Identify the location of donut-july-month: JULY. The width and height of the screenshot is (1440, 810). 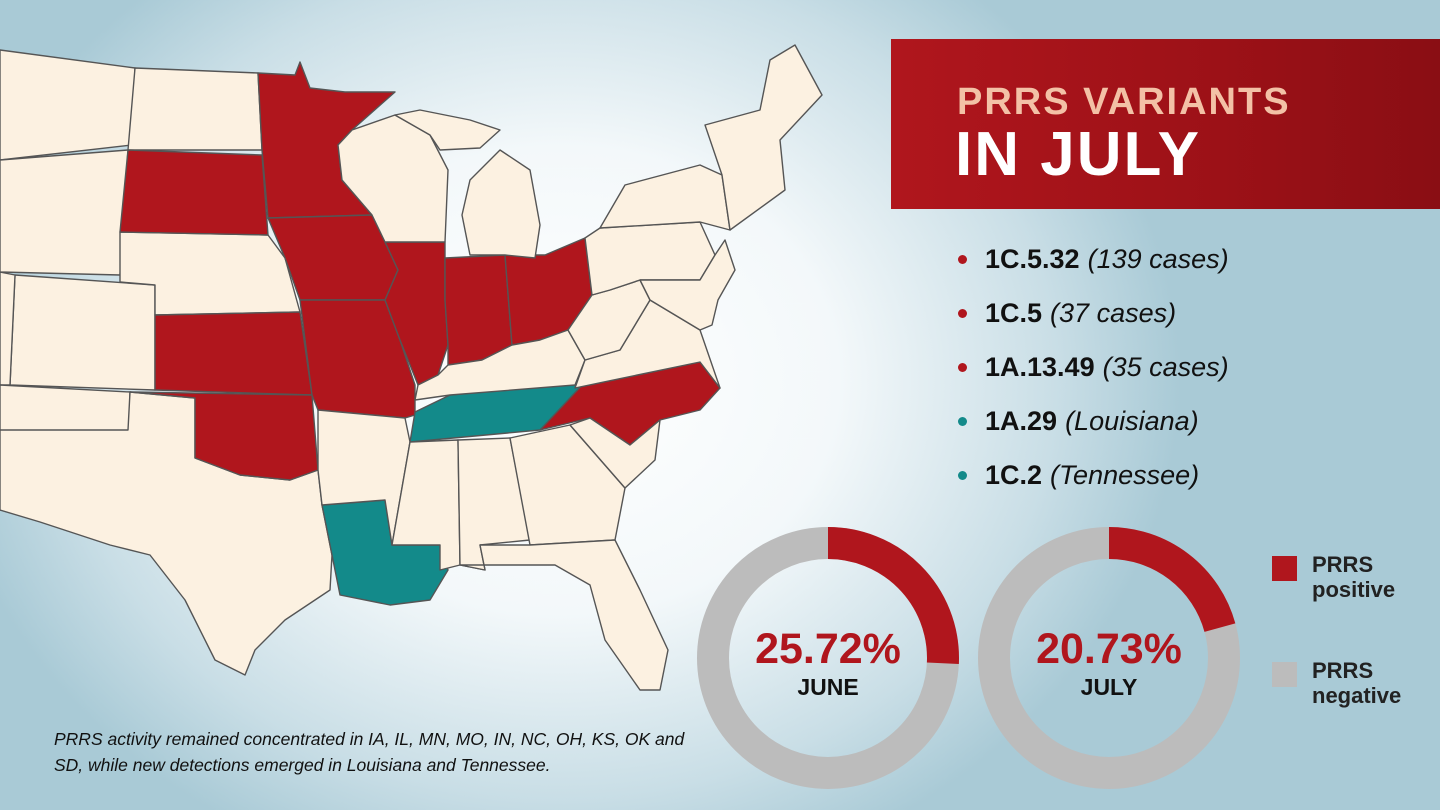
(1109, 687).